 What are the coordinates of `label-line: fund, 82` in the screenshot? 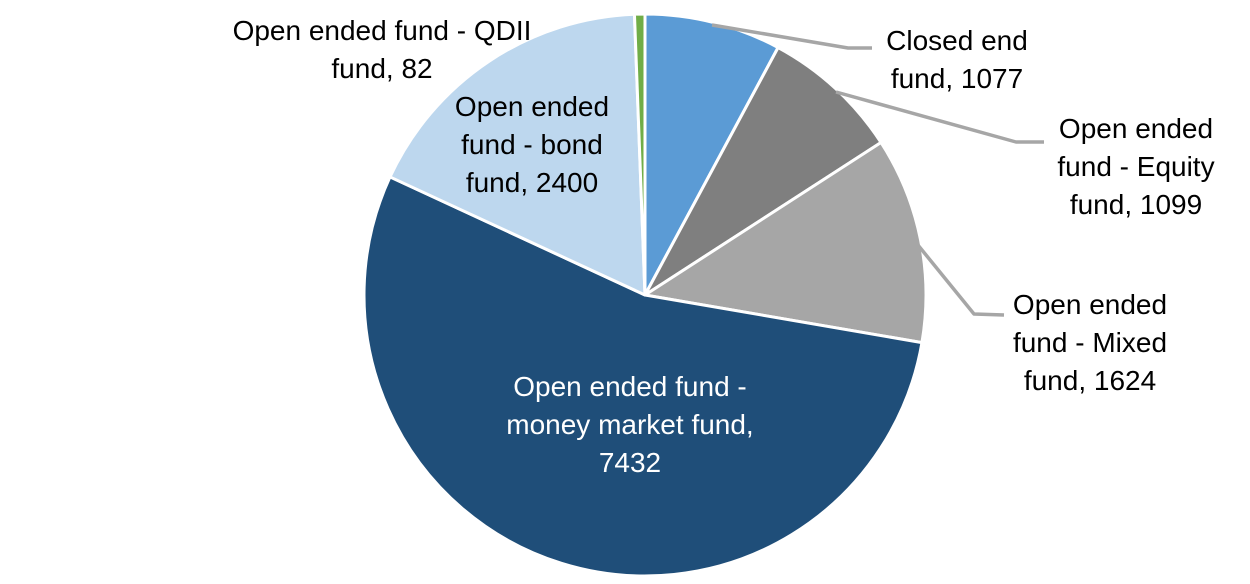 It's located at (382, 68).